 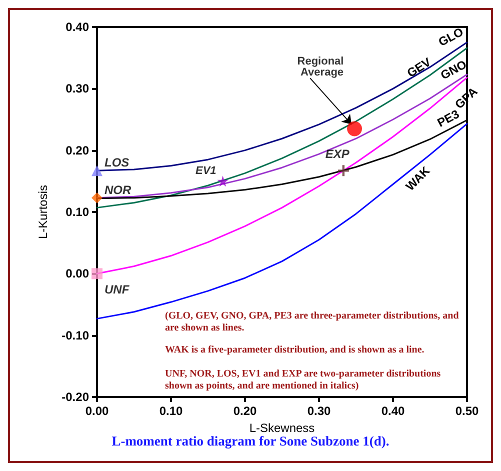 I want to click on series-label: EXP, so click(x=337, y=154).